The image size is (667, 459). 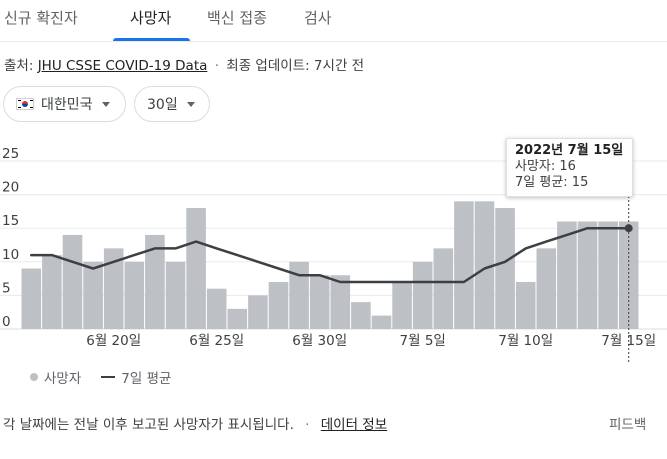 What do you see at coordinates (10, 188) in the screenshot?
I see `y-tick-label: 20` at bounding box center [10, 188].